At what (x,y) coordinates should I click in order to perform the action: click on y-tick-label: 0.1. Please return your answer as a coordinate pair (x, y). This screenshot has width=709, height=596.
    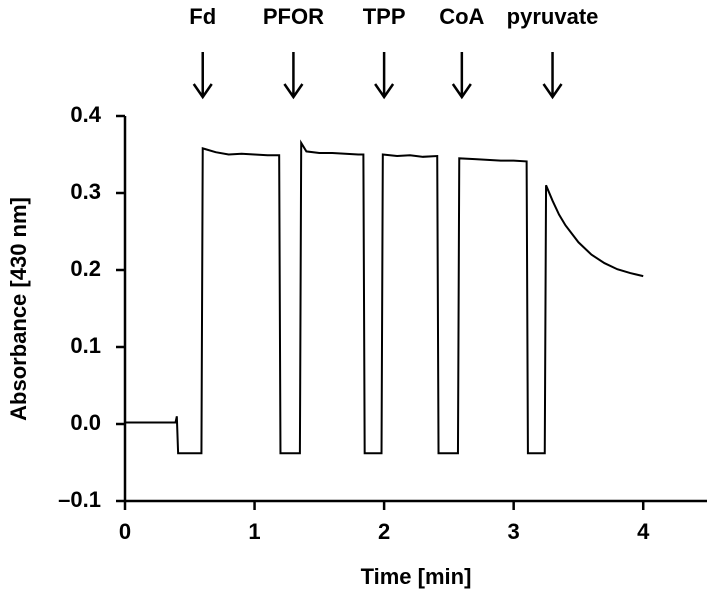
    Looking at the image, I should click on (85, 345).